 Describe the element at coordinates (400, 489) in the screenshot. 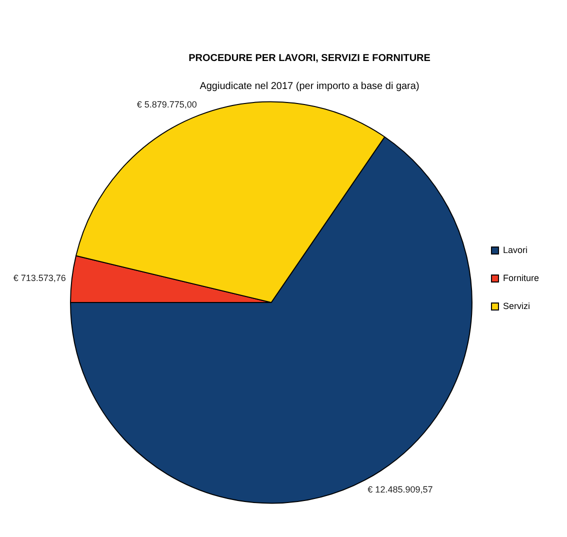

I see `data-label: € 12.485.909,57` at that location.